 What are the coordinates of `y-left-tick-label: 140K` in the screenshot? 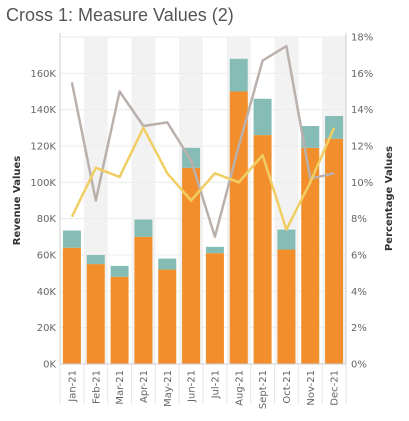 It's located at (43, 110).